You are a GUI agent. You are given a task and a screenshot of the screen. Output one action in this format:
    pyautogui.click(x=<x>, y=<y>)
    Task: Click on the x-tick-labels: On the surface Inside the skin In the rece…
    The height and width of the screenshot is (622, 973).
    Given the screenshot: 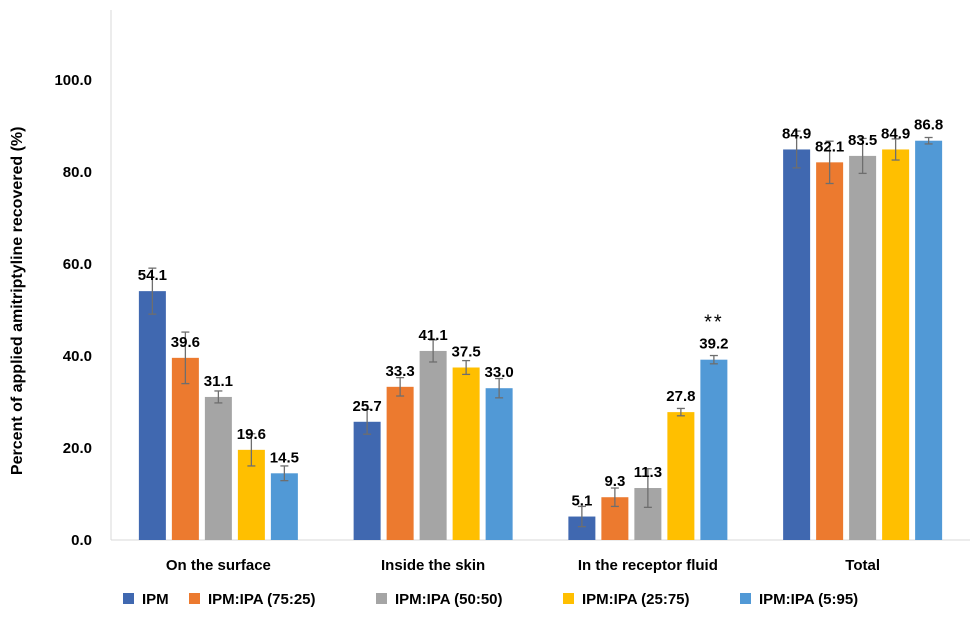 What is the action you would take?
    pyautogui.click(x=523, y=565)
    